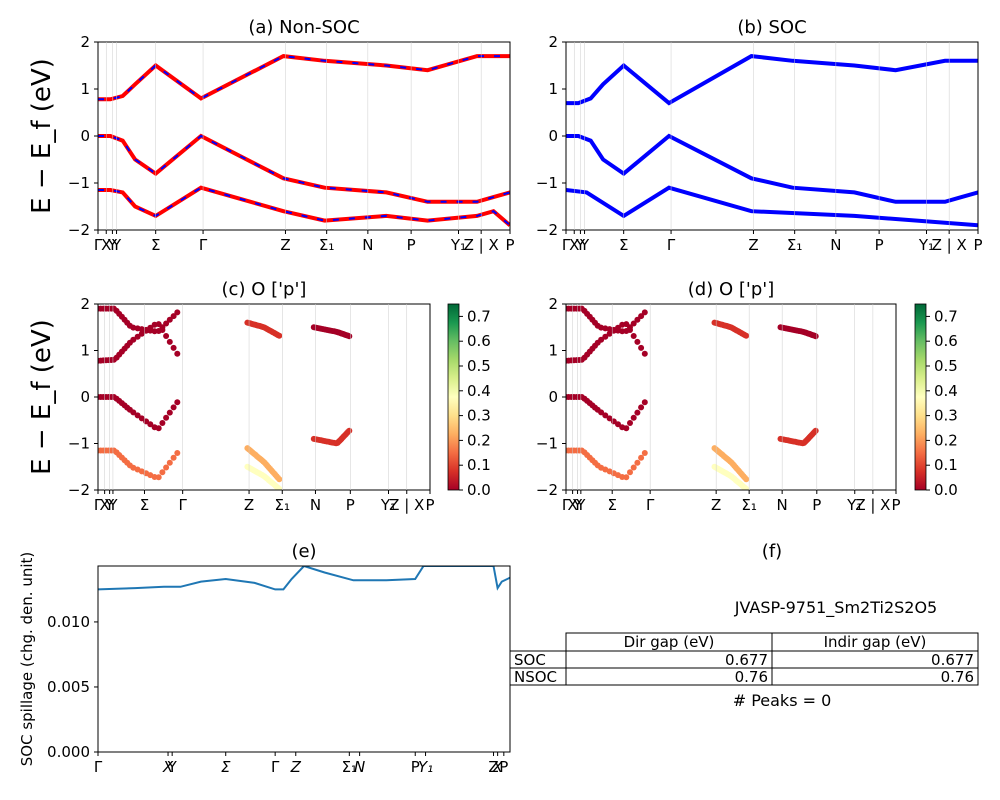  I want to click on table-row-nsoc-dir: 0.76, so click(751, 677).